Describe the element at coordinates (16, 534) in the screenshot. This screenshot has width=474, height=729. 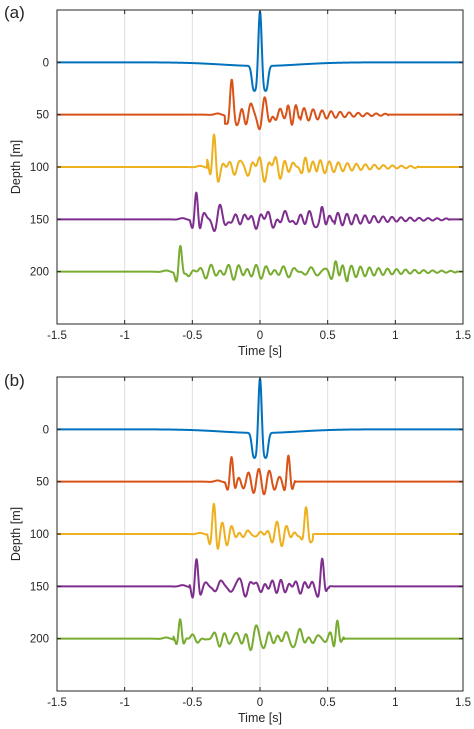
I see `panel-b-y-axis-title: Depth [m]` at that location.